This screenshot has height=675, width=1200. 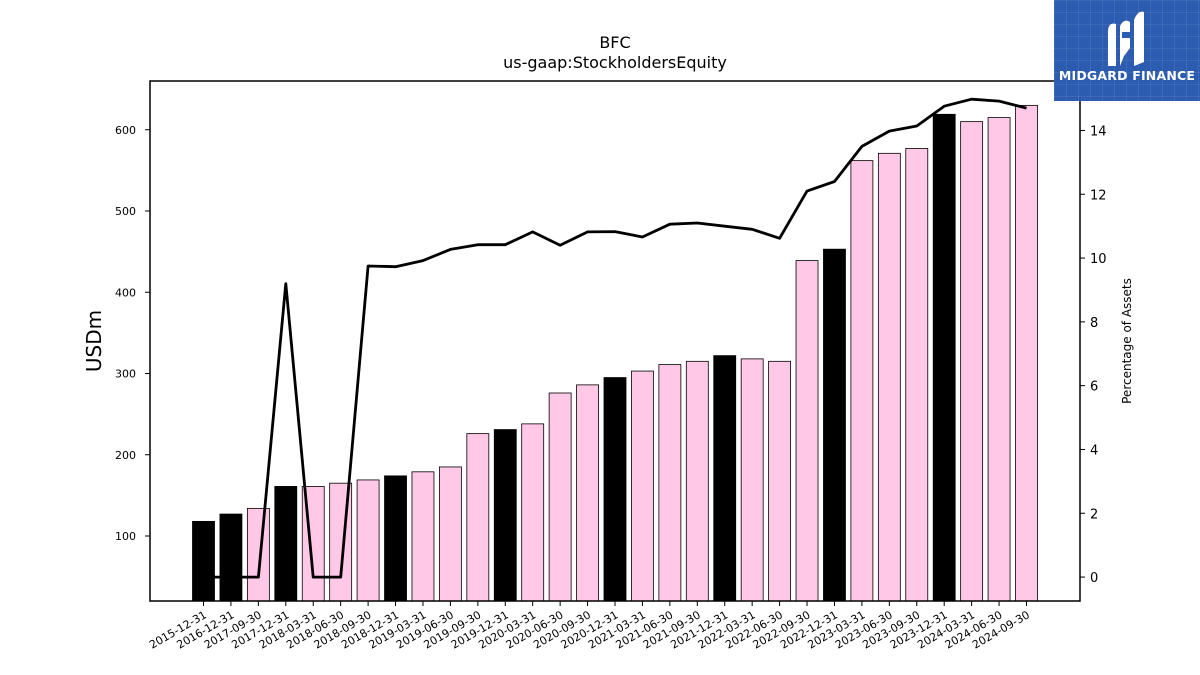 I want to click on y2-tick-label-2: 2, so click(x=1094, y=514).